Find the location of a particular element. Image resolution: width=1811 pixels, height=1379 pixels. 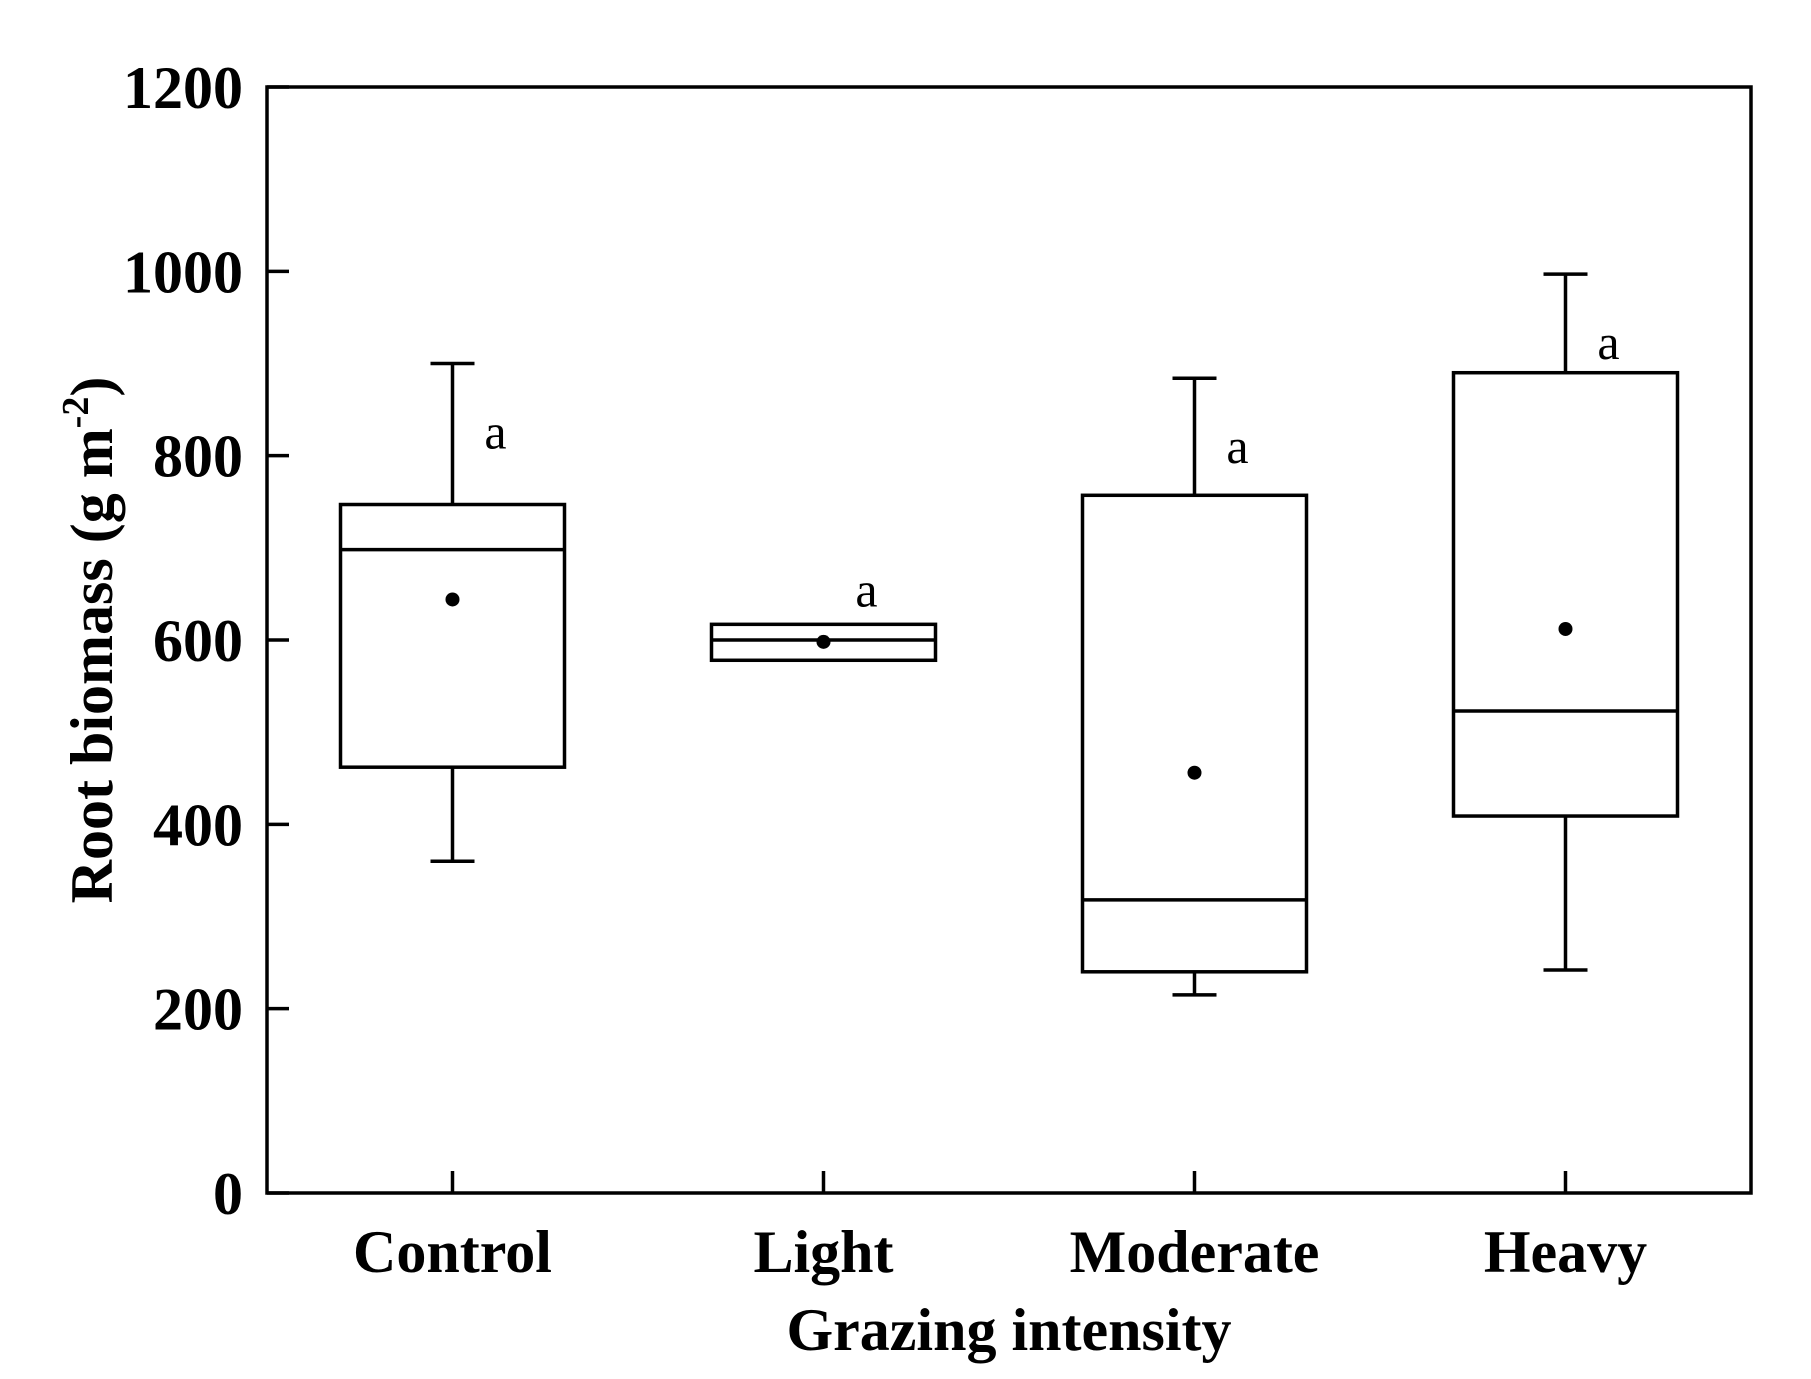

y-axis-title-close: ) is located at coordinates (92, 387).